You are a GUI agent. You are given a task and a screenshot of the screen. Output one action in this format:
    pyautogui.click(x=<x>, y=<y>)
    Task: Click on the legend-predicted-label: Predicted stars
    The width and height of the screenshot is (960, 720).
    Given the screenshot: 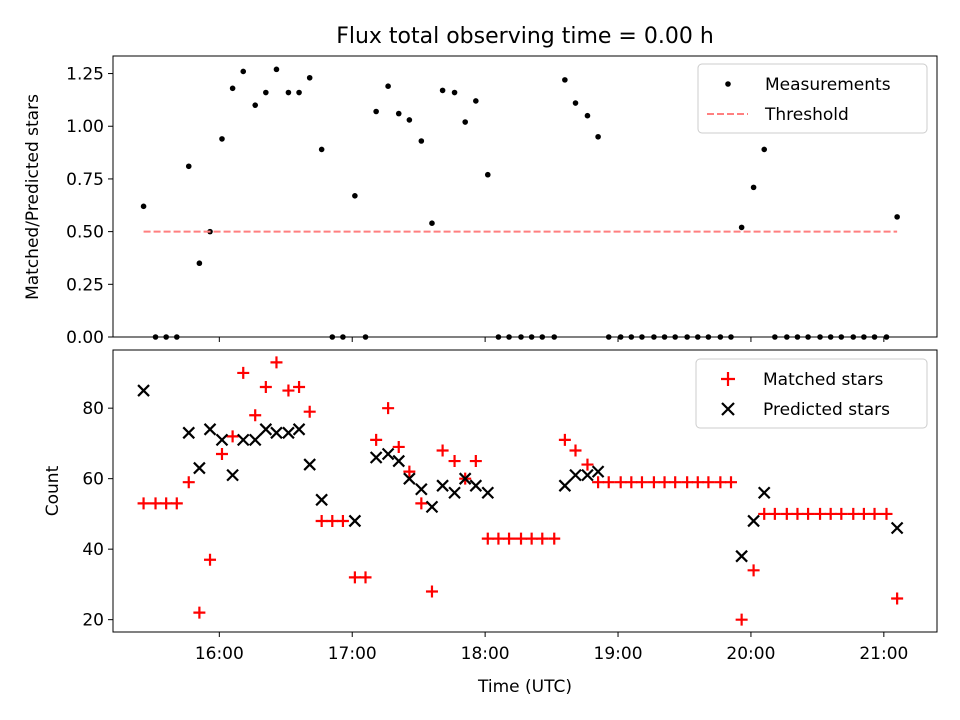 What is the action you would take?
    pyautogui.click(x=826, y=410)
    